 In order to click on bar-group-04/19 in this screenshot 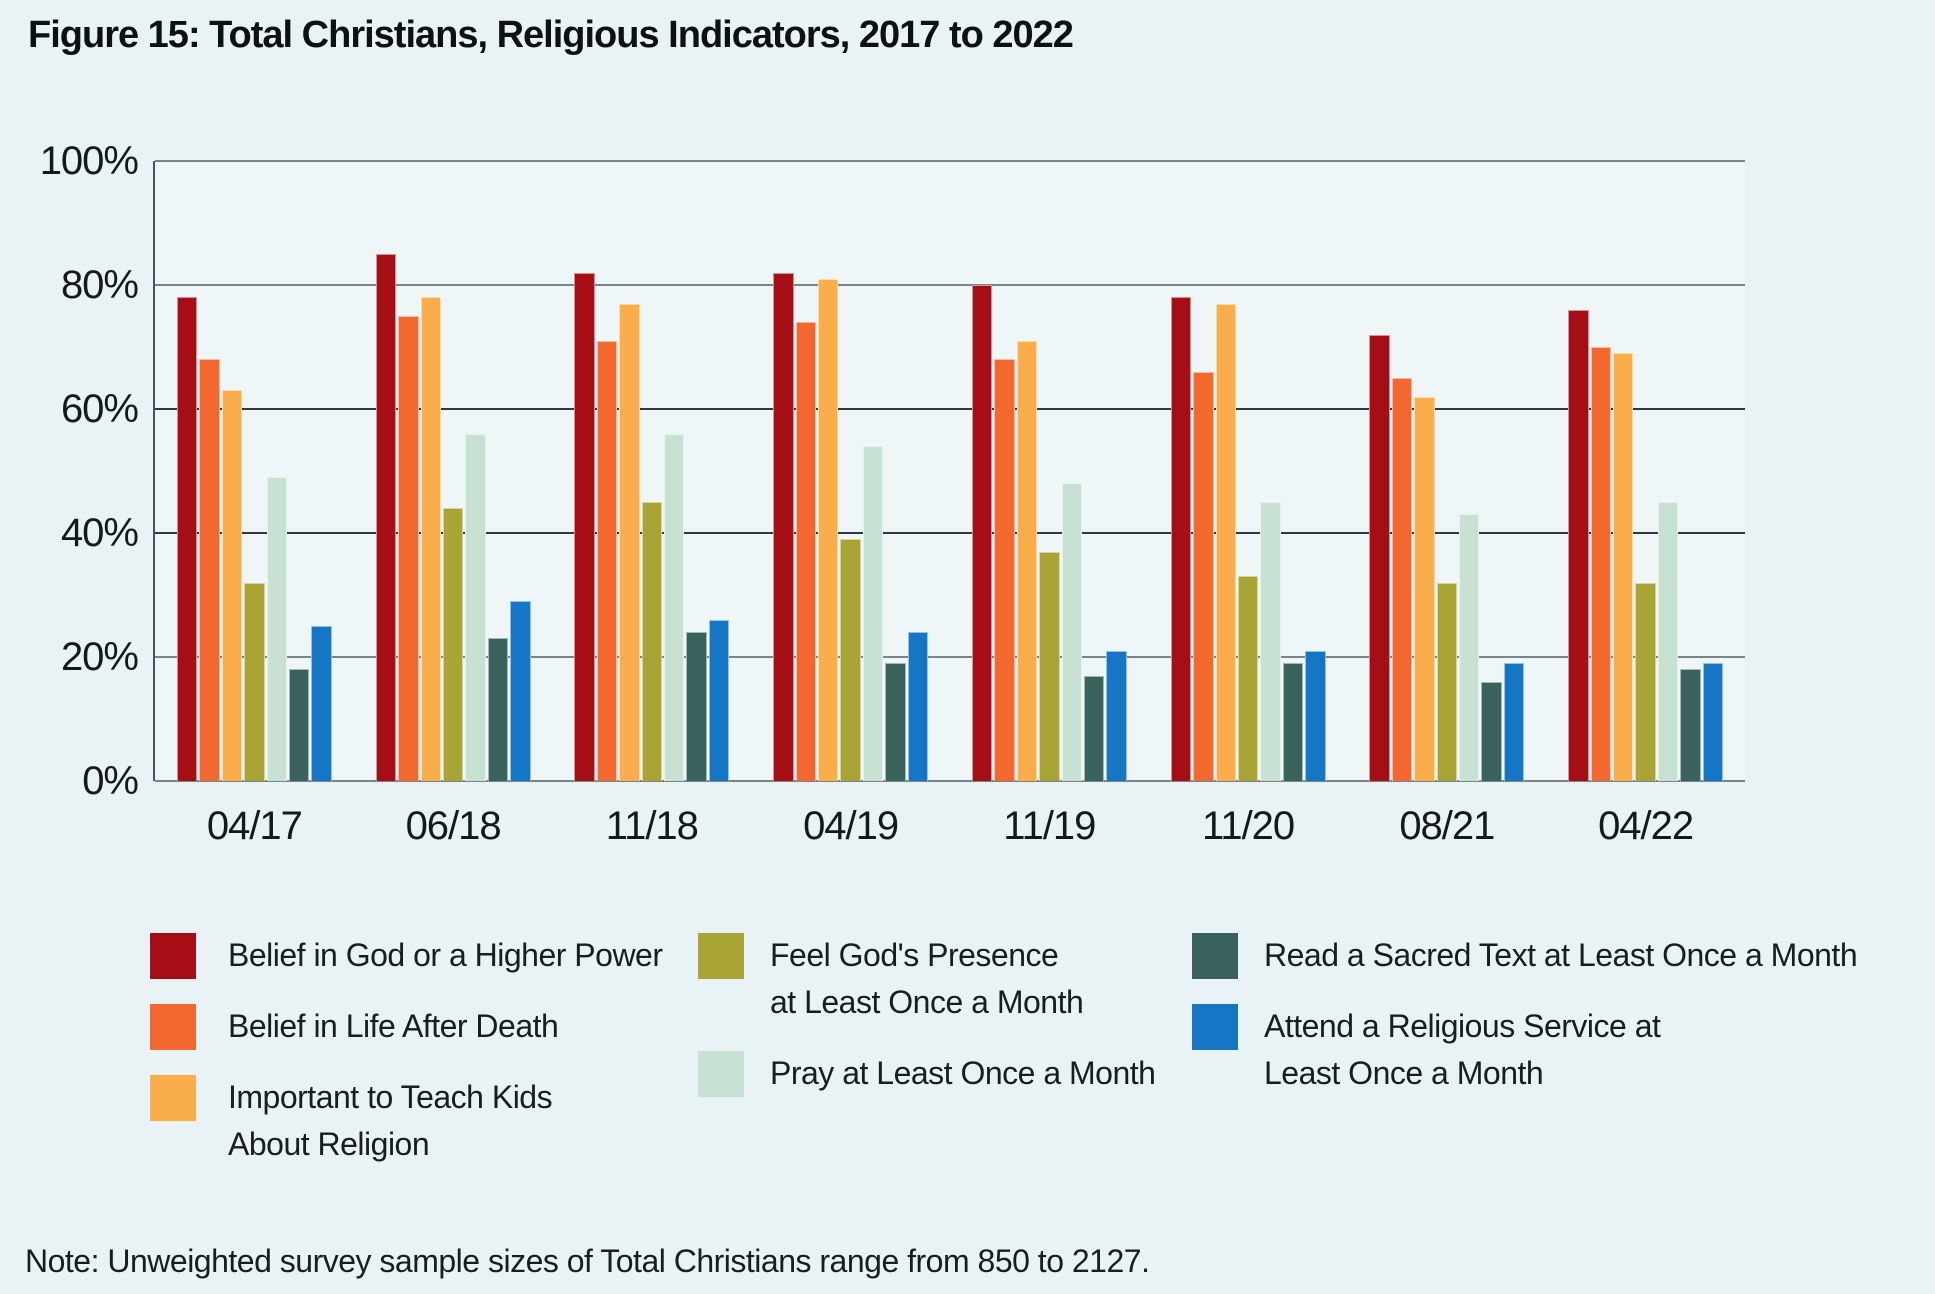, I will do `click(850, 471)`.